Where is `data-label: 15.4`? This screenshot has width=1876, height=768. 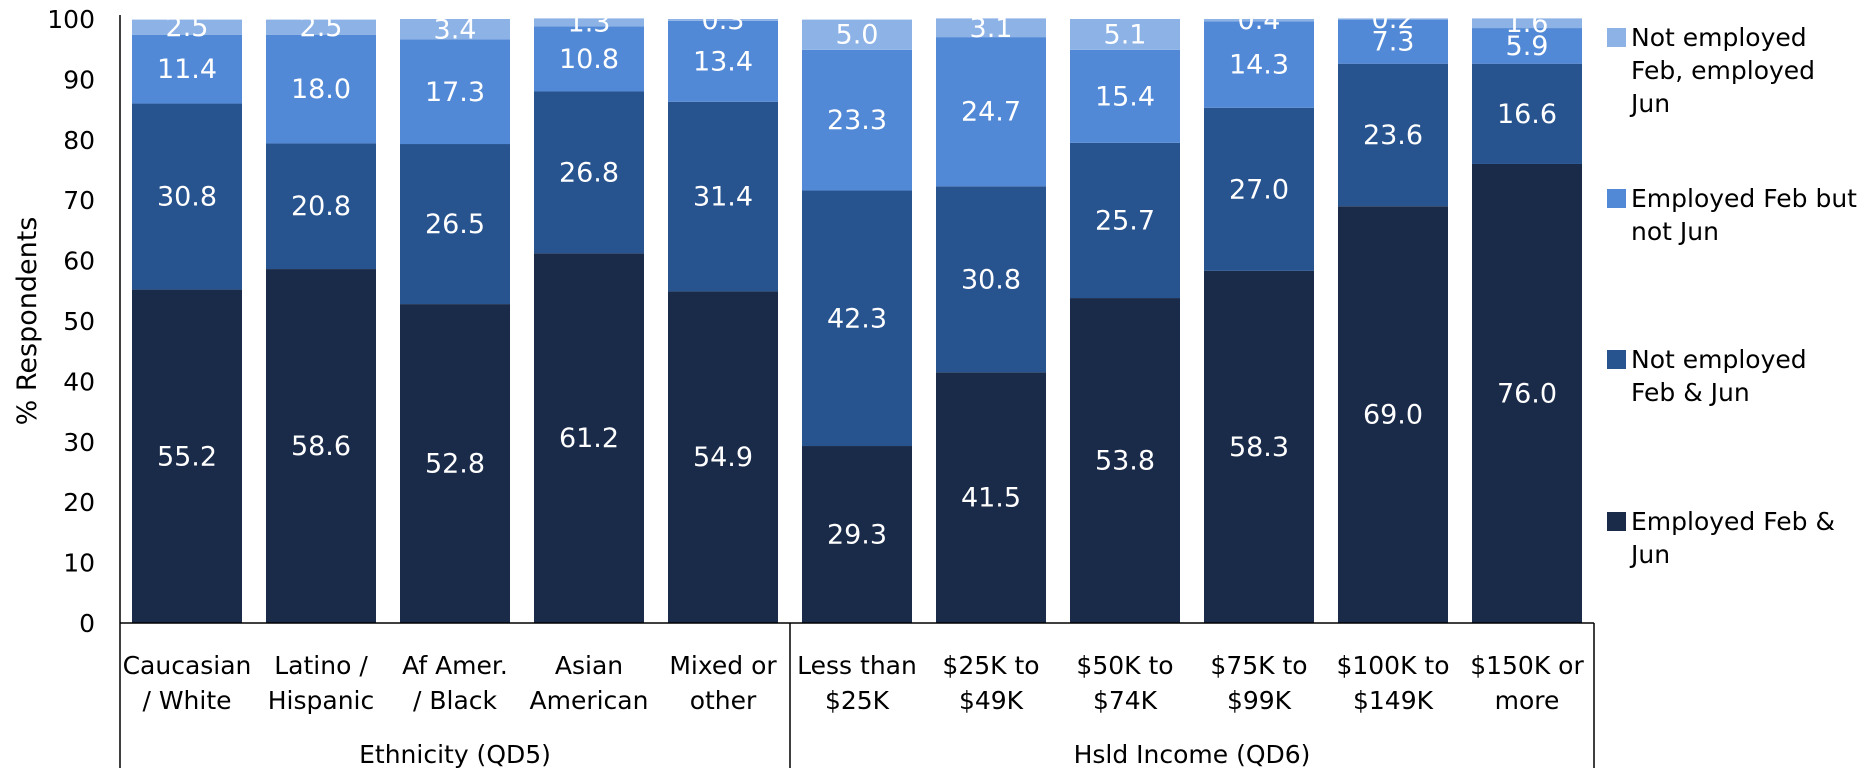
data-label: 15.4 is located at coordinates (1125, 96).